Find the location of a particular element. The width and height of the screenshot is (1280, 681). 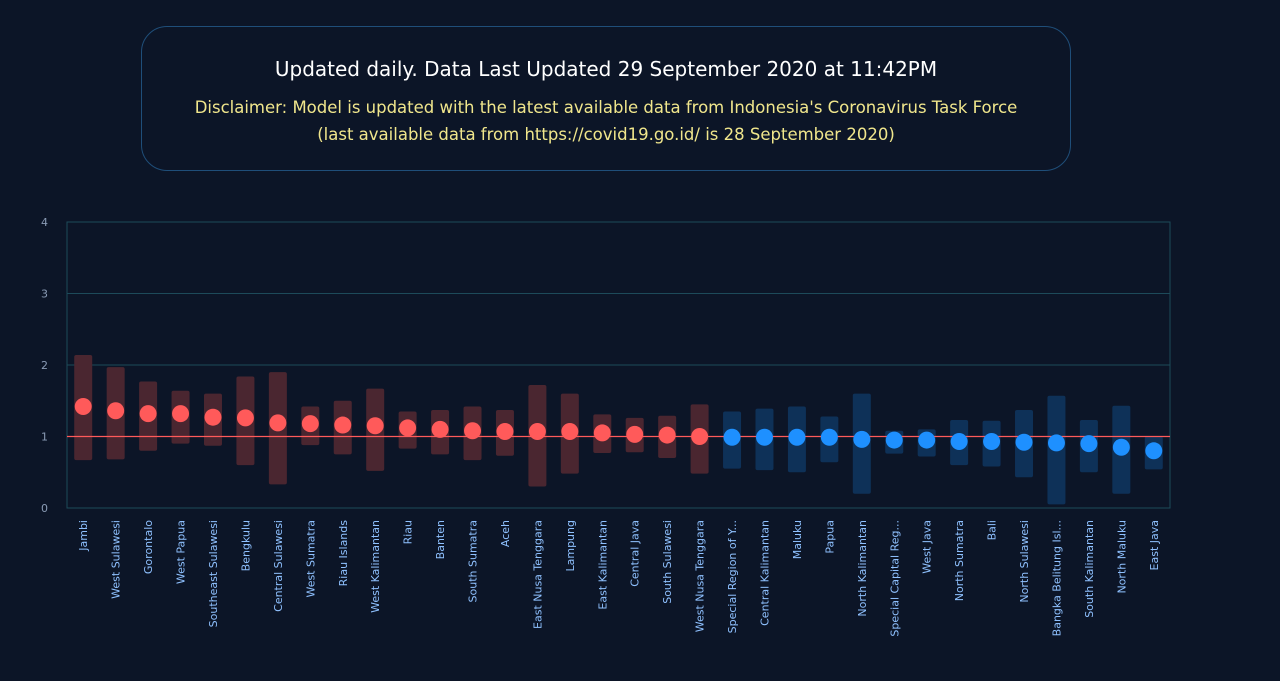

x-tick-label: North Sumatra is located at coordinates (959, 560).